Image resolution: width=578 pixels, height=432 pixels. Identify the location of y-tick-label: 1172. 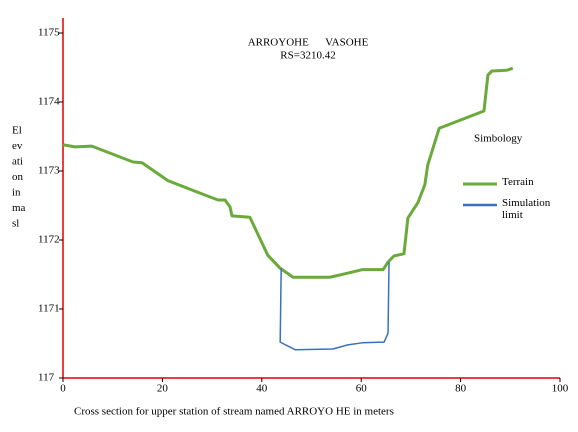
(49, 240).